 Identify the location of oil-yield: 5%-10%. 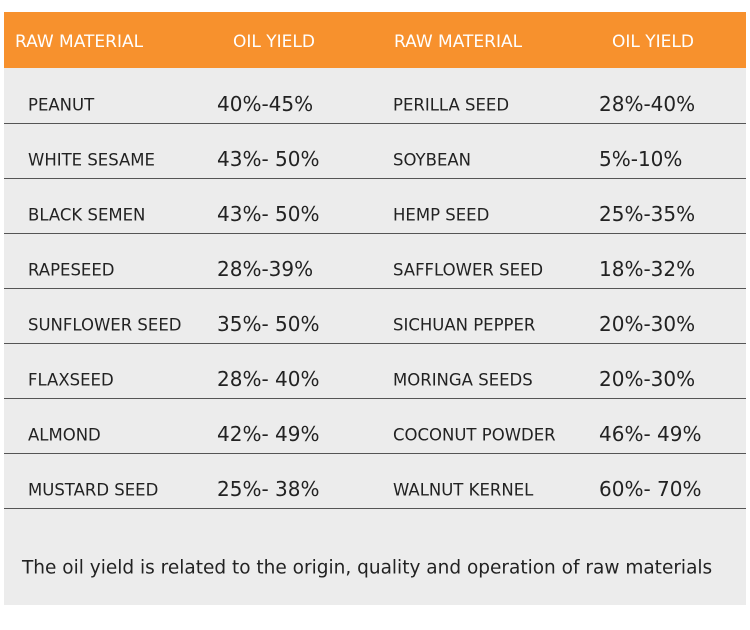
(641, 159).